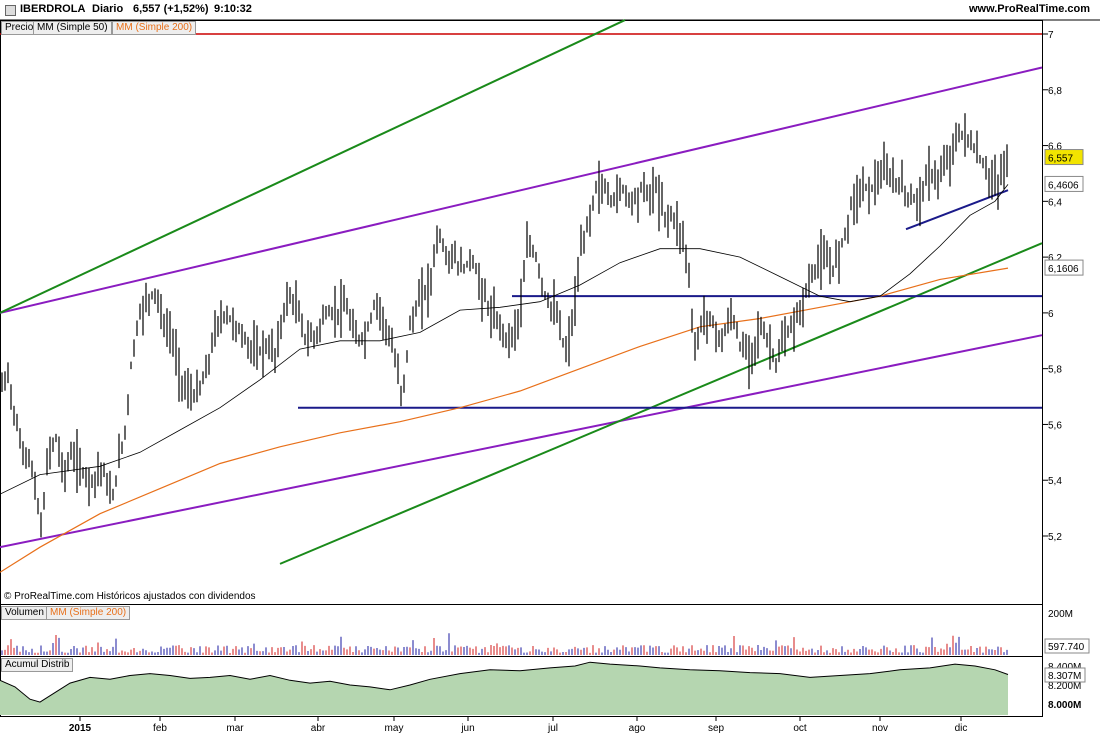 This screenshot has height=735, width=1100. What do you see at coordinates (235, 728) in the screenshot?
I see `x-tick-label: mar` at bounding box center [235, 728].